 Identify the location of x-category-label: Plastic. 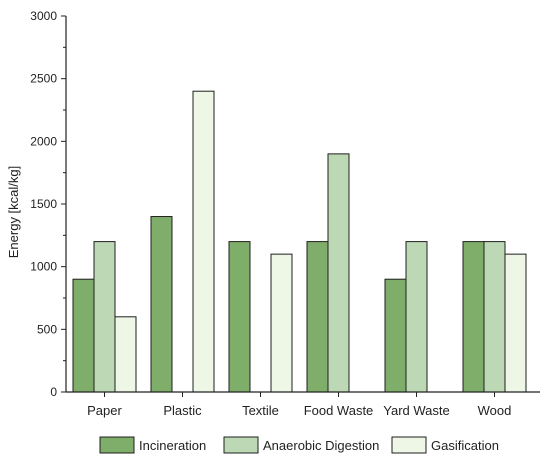
(182, 410).